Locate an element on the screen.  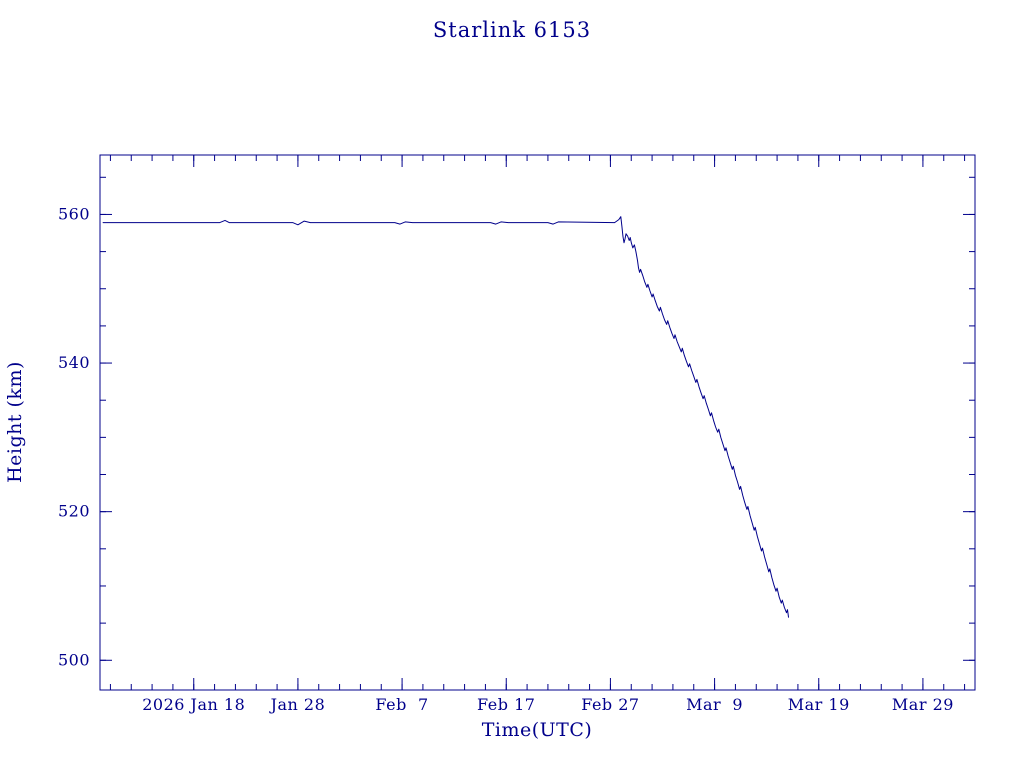
y-tick-label: 560 is located at coordinates (74, 213).